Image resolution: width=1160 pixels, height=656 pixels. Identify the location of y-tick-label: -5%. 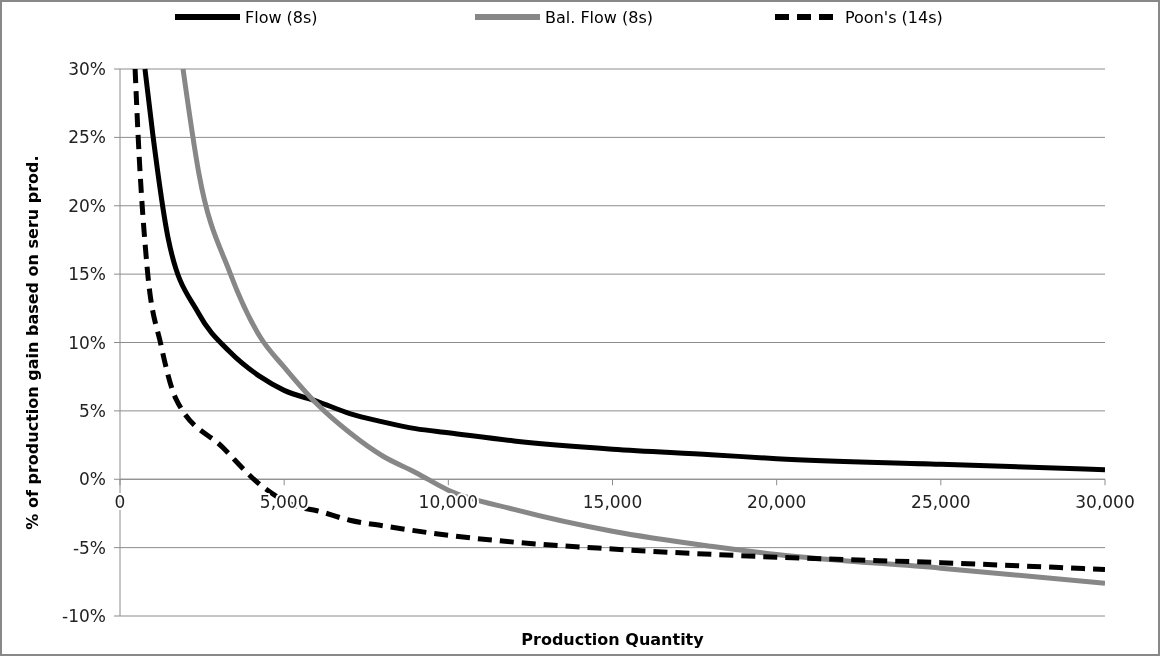
(89, 547).